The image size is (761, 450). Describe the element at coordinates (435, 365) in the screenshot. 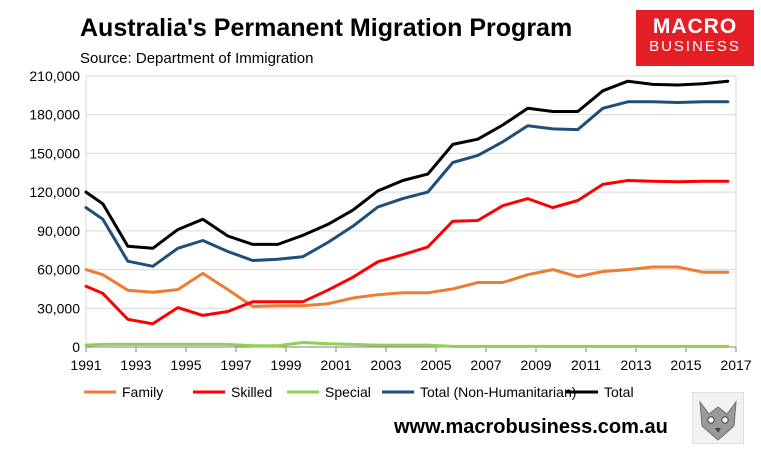

I see `x-tick-label: 2005` at that location.